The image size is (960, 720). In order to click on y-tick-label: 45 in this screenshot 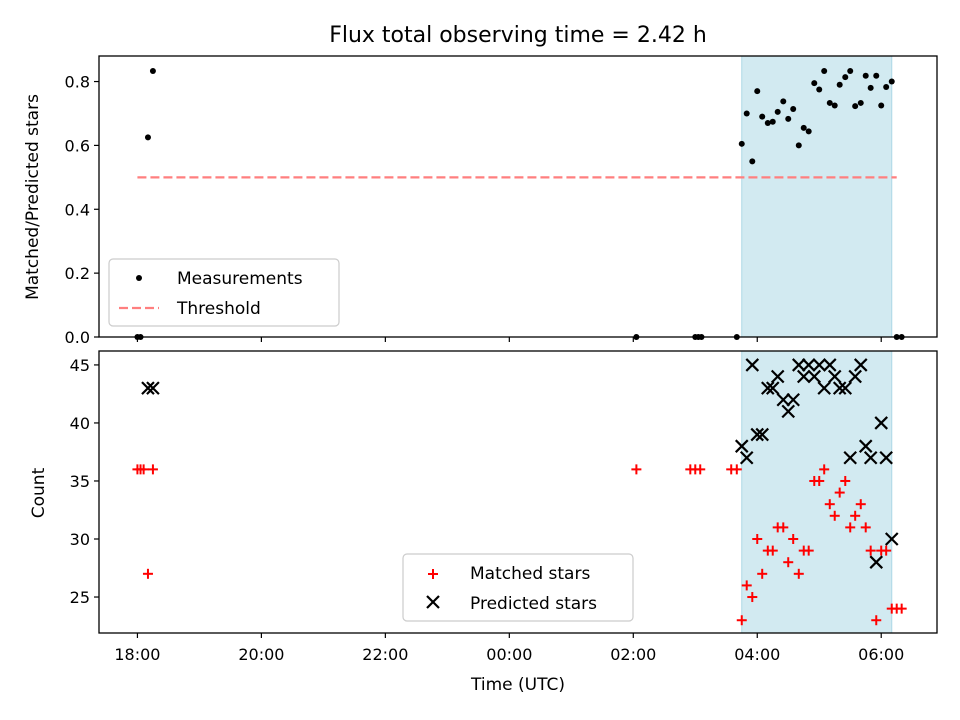, I will do `click(80, 365)`.